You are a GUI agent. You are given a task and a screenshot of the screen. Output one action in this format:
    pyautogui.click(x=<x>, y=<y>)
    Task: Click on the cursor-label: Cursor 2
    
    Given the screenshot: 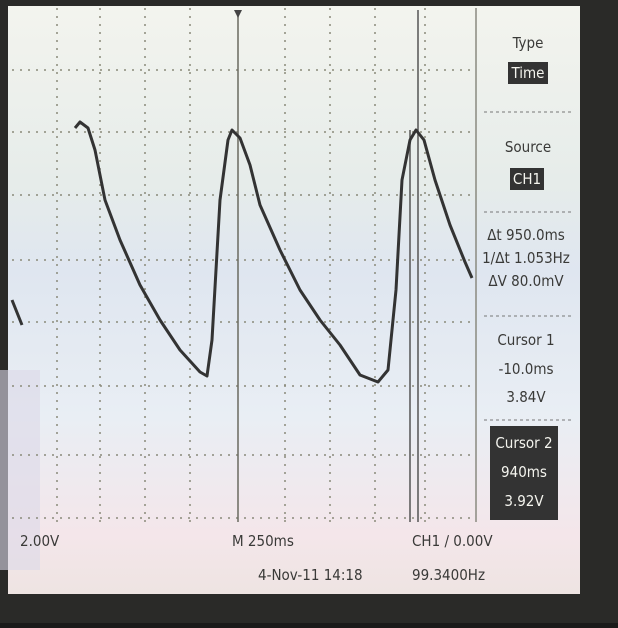 What is the action you would take?
    pyautogui.click(x=523, y=443)
    